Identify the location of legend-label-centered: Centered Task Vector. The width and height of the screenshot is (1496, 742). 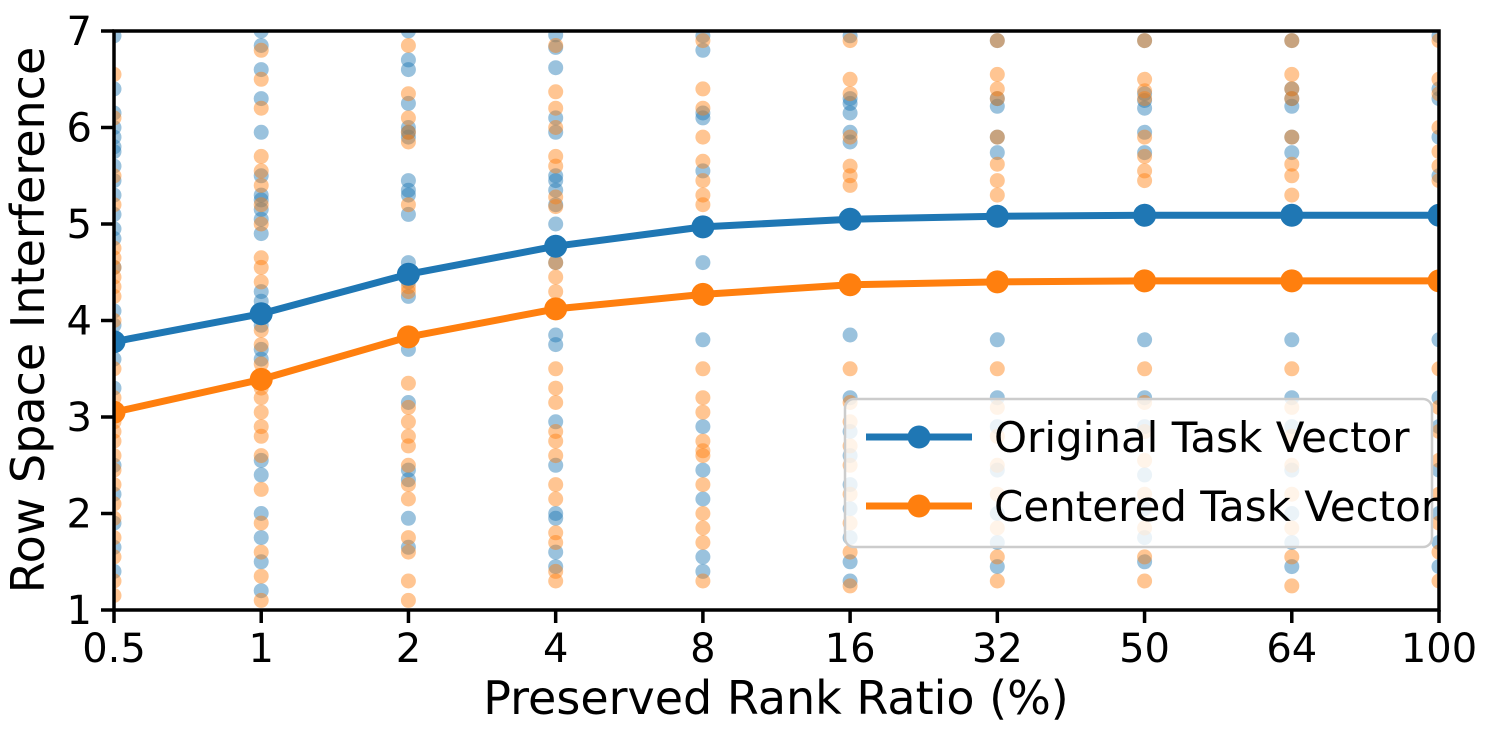
(1216, 506).